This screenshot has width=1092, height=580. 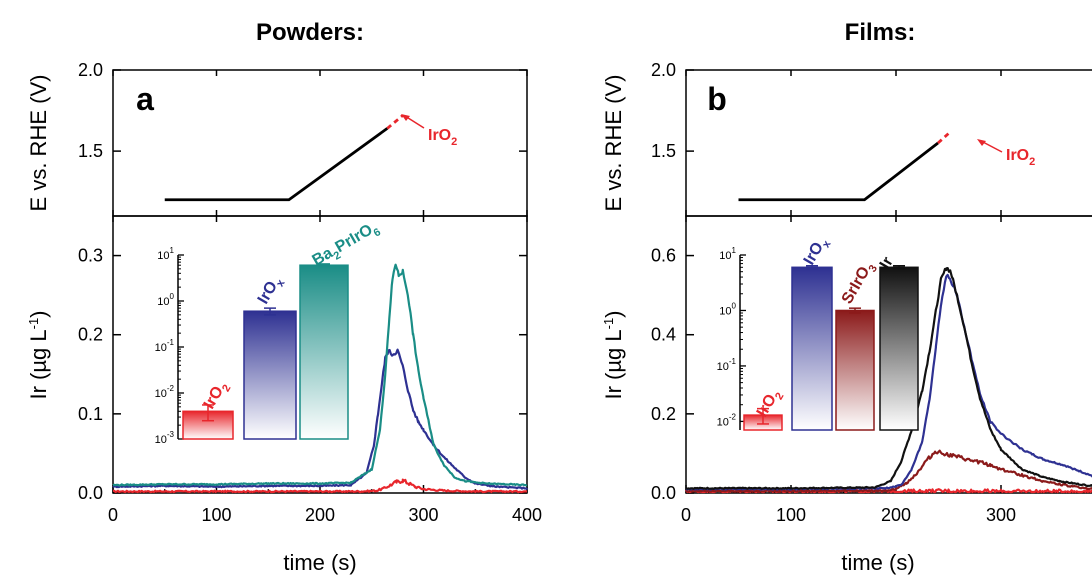 I want to click on inset-bar-ir, so click(x=899, y=348).